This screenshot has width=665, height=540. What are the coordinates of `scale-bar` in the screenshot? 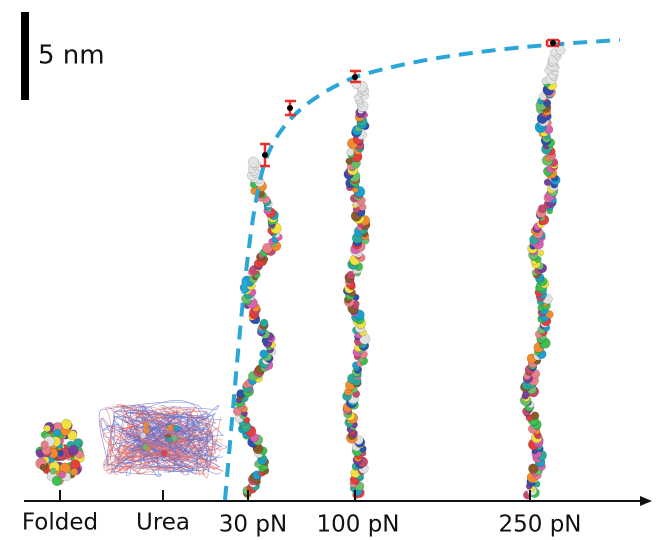 It's located at (25, 56).